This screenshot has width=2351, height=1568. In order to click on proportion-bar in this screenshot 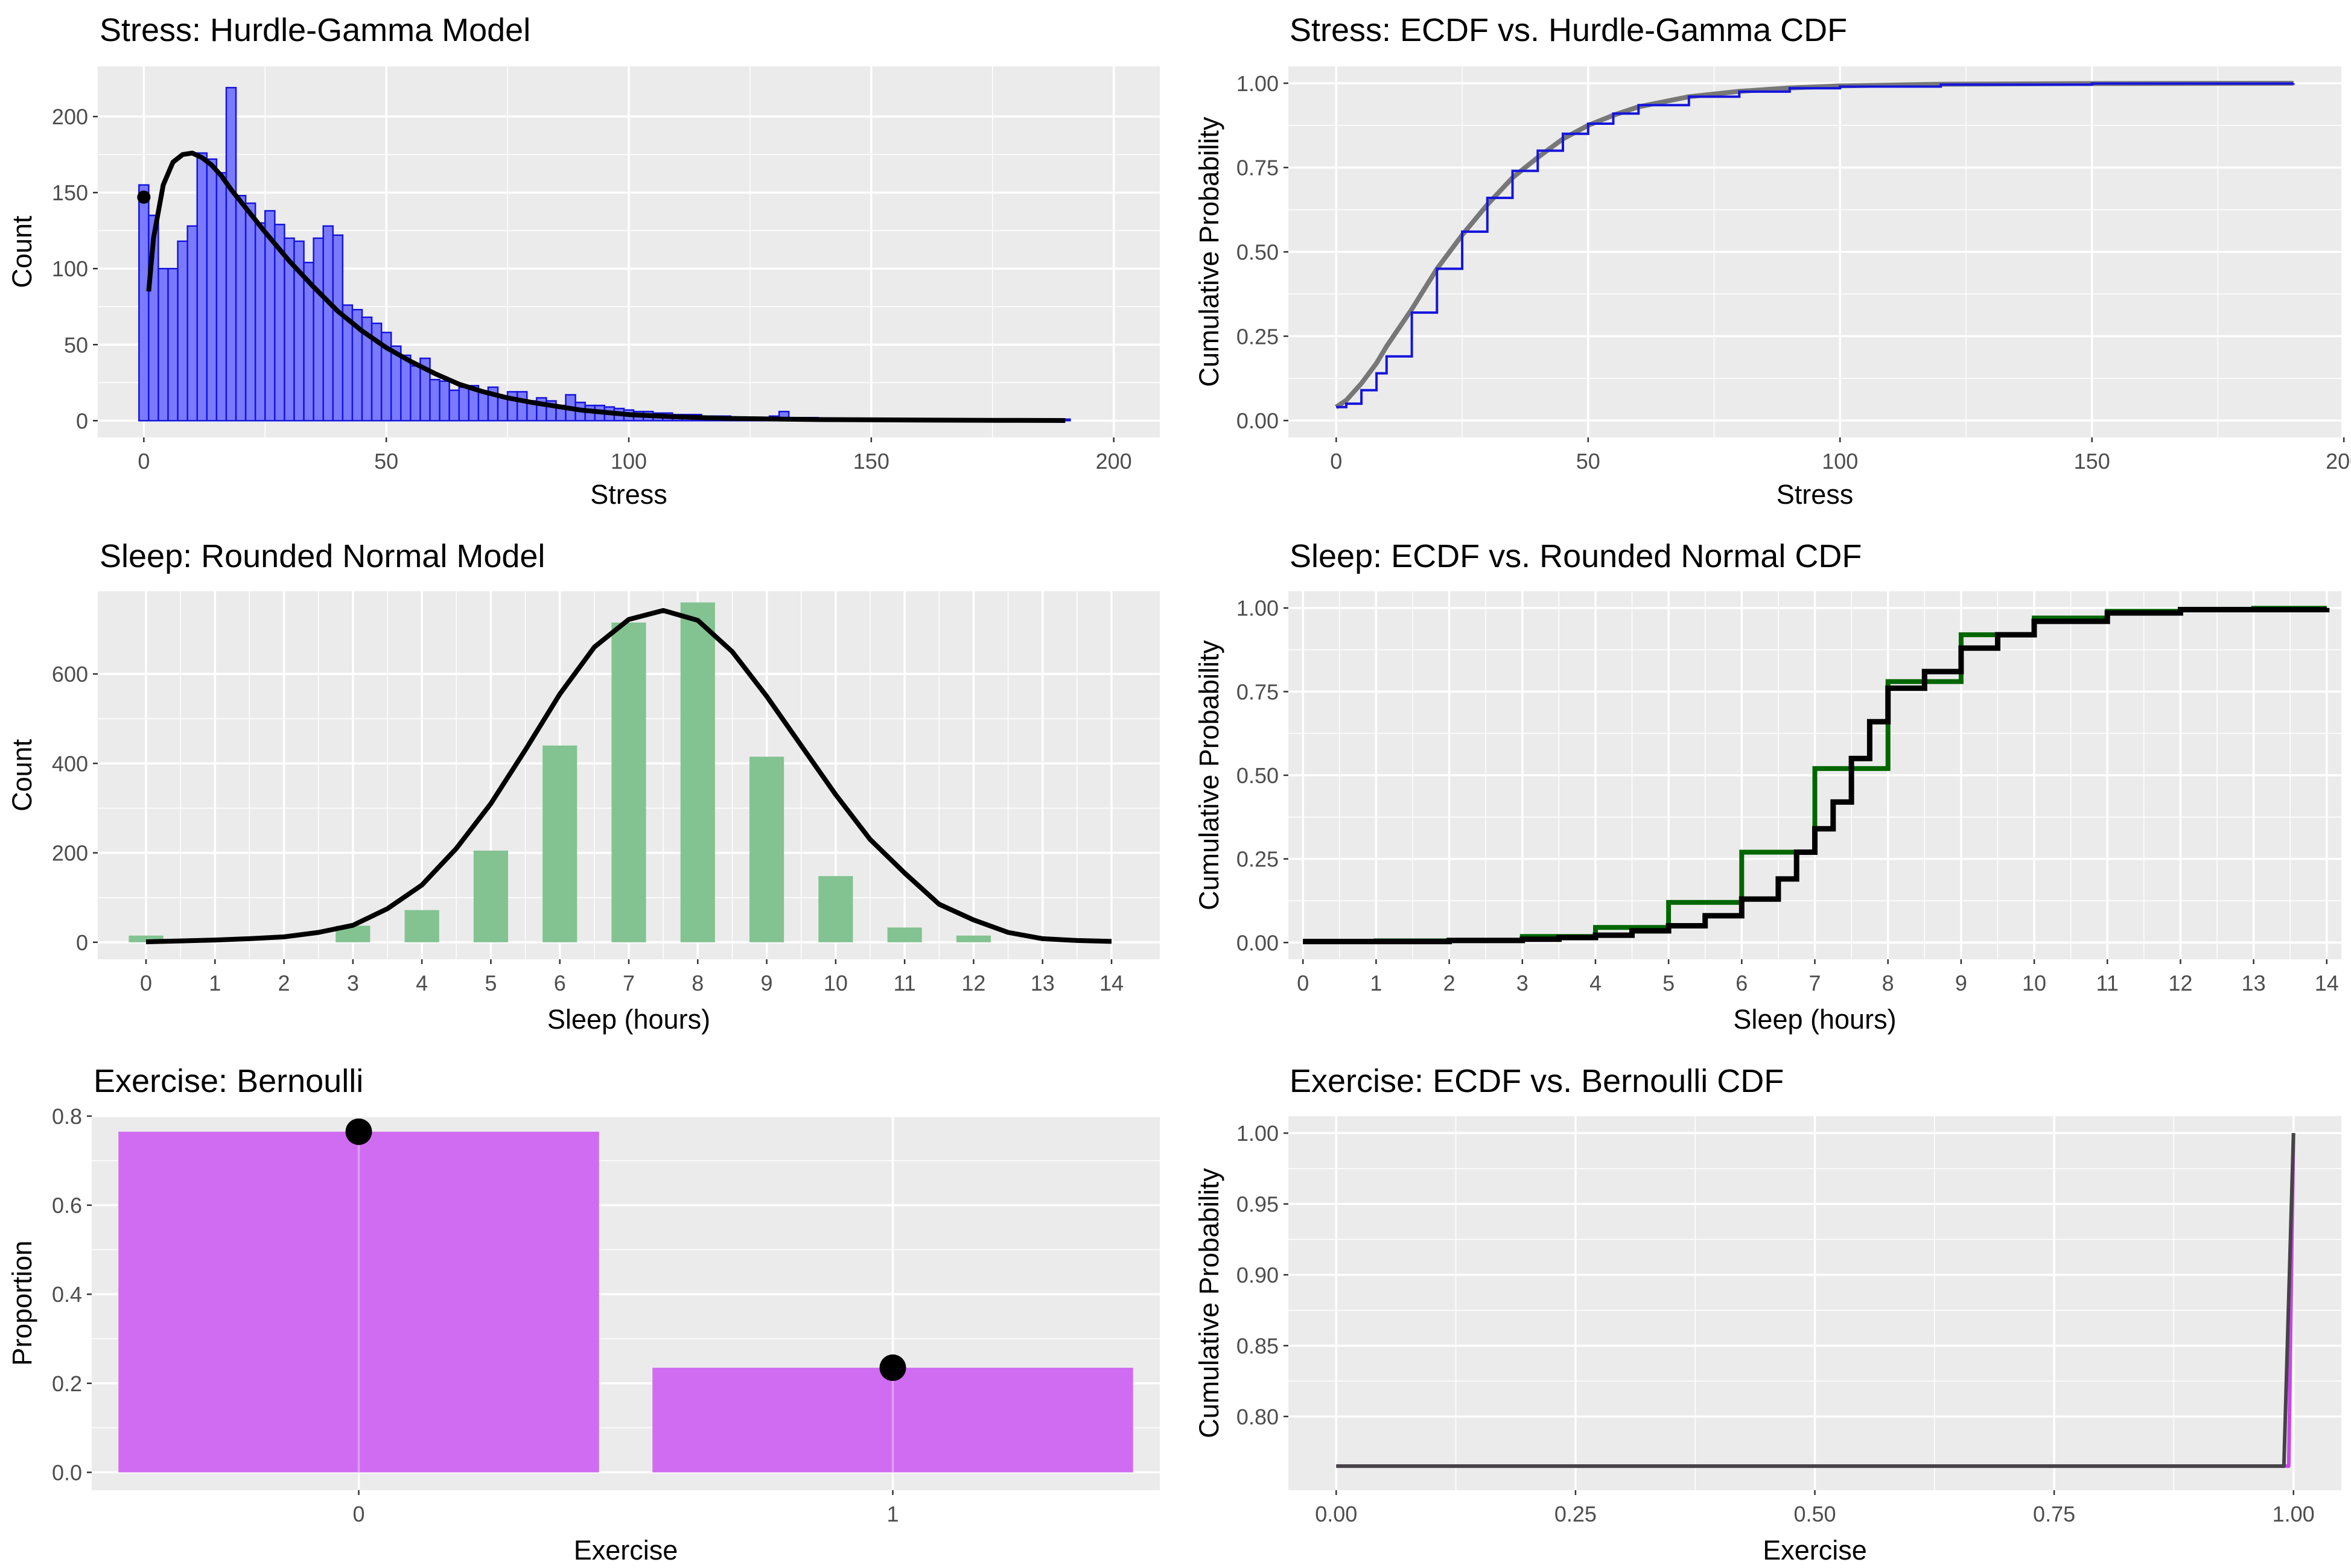, I will do `click(359, 1302)`.